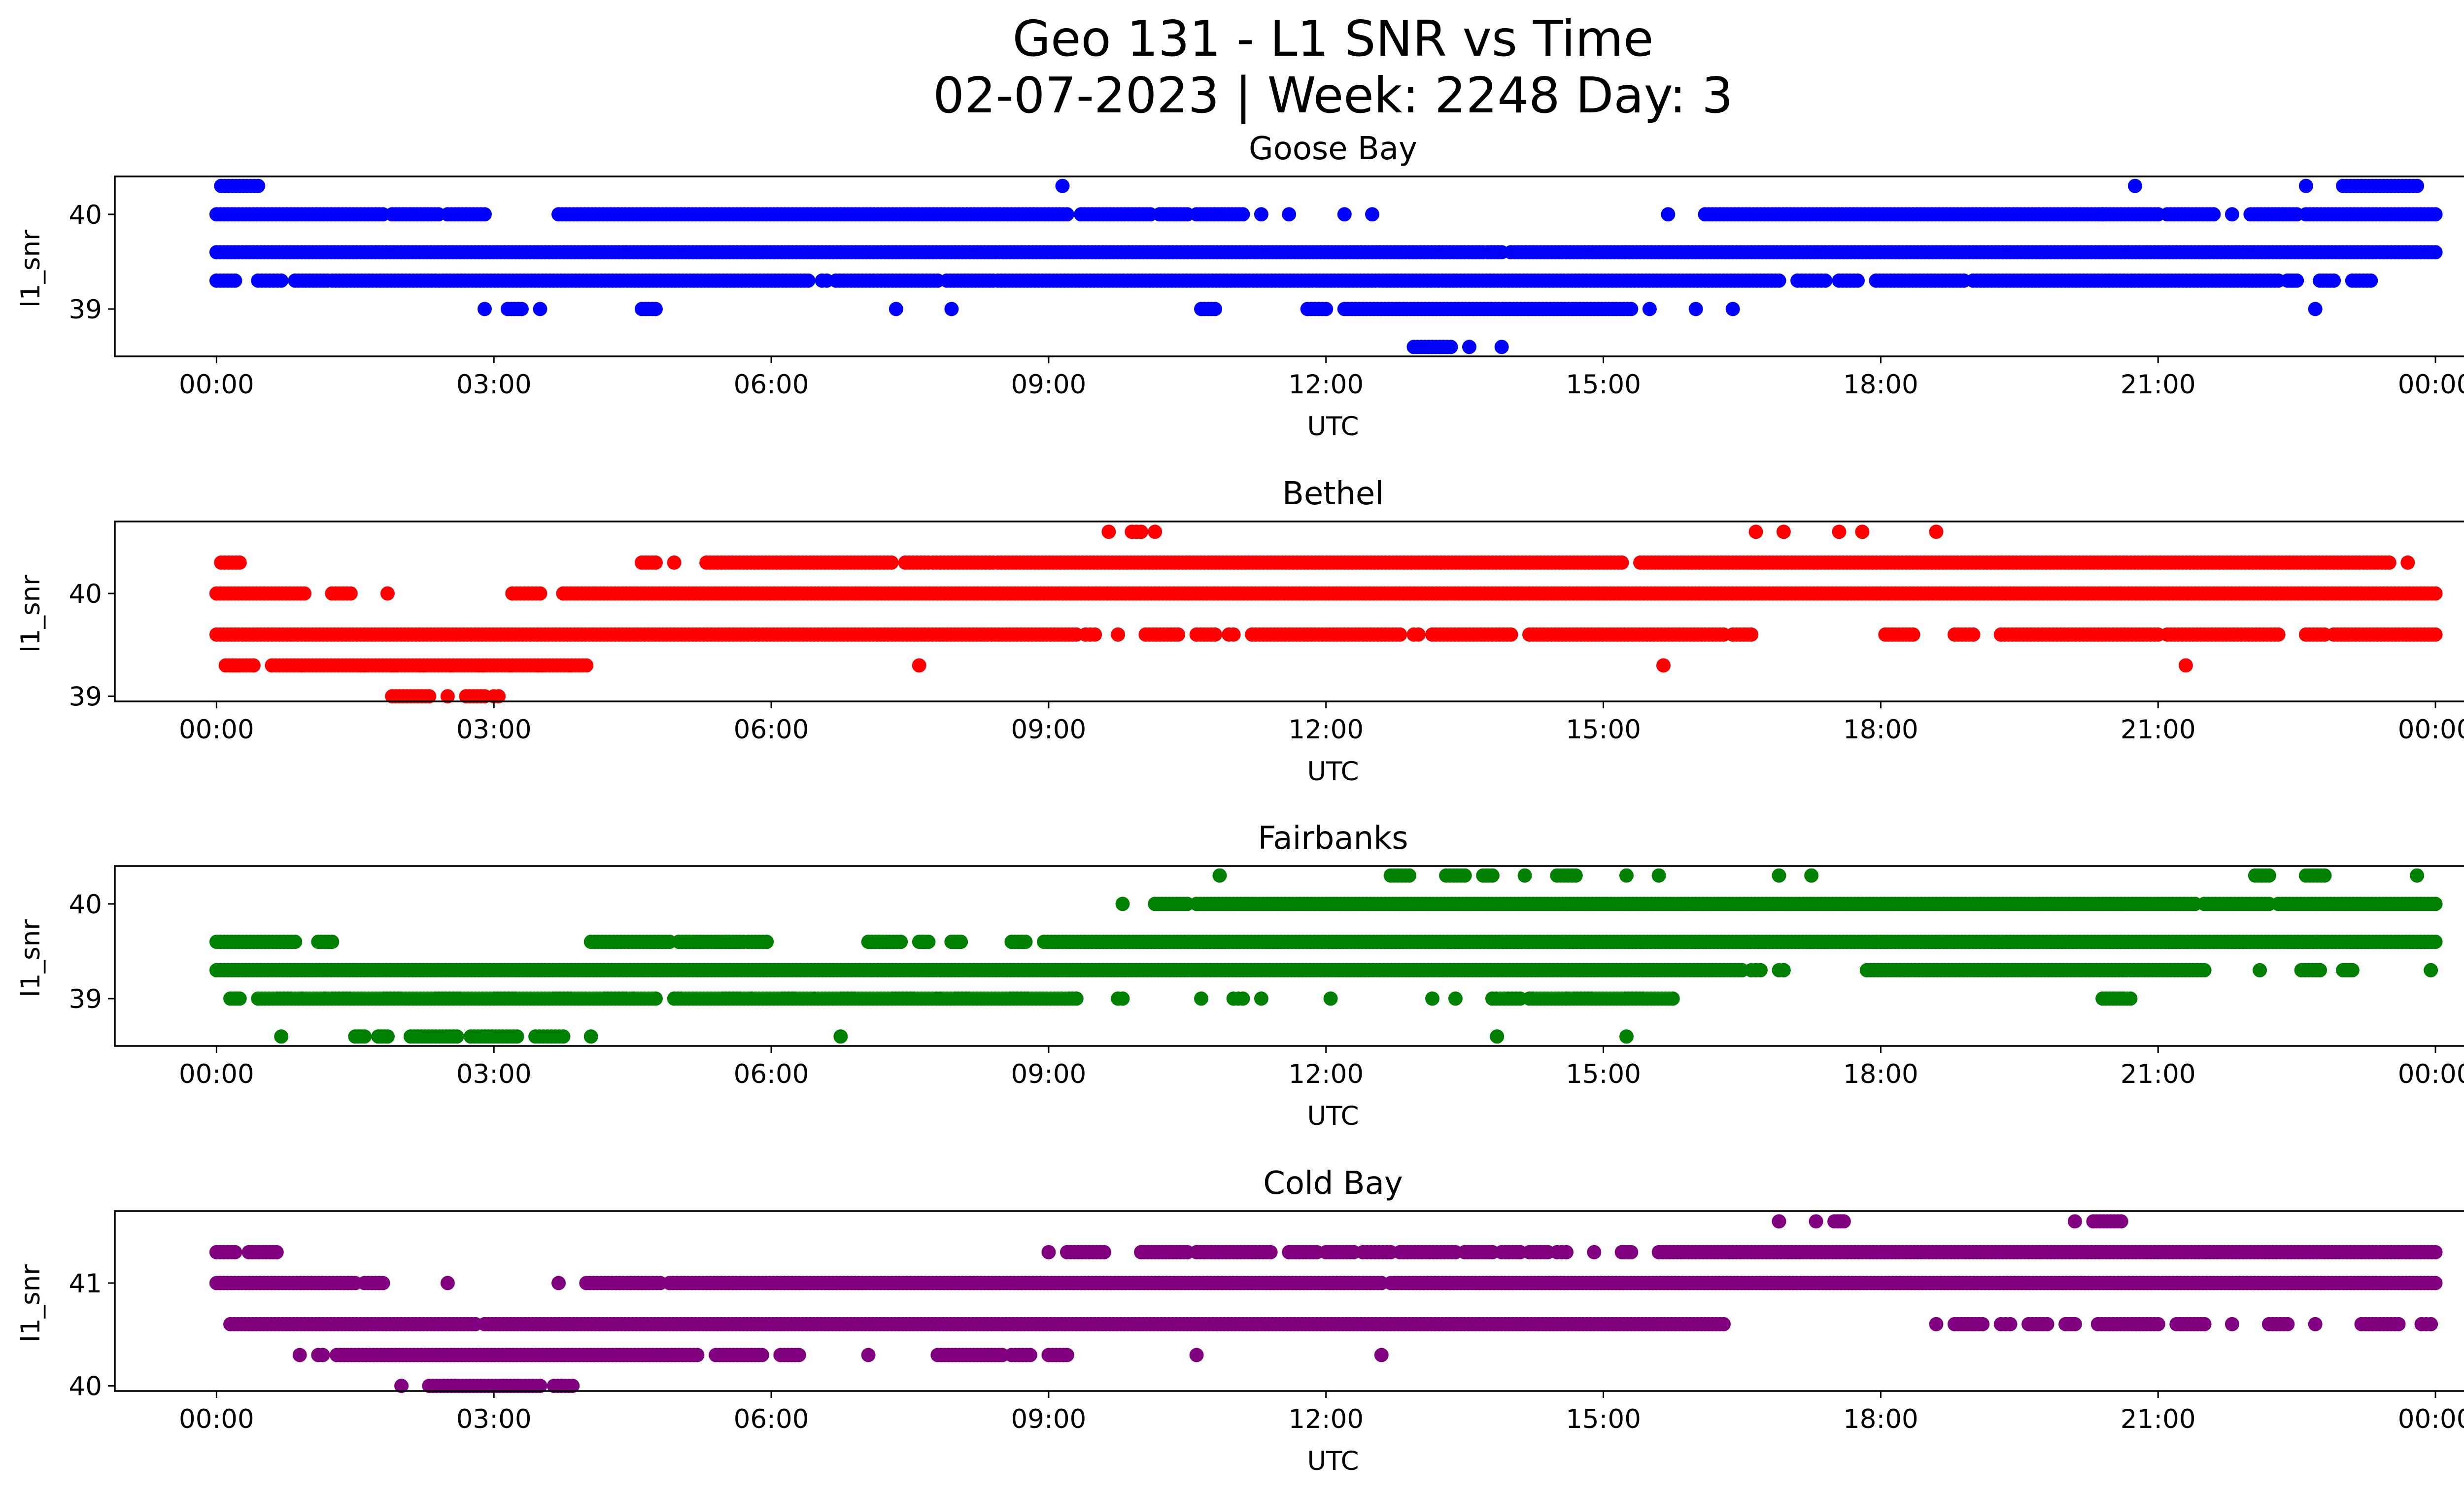 This screenshot has width=2464, height=1495. Describe the element at coordinates (1333, 838) in the screenshot. I see `panel-title: Fairbanks` at that location.